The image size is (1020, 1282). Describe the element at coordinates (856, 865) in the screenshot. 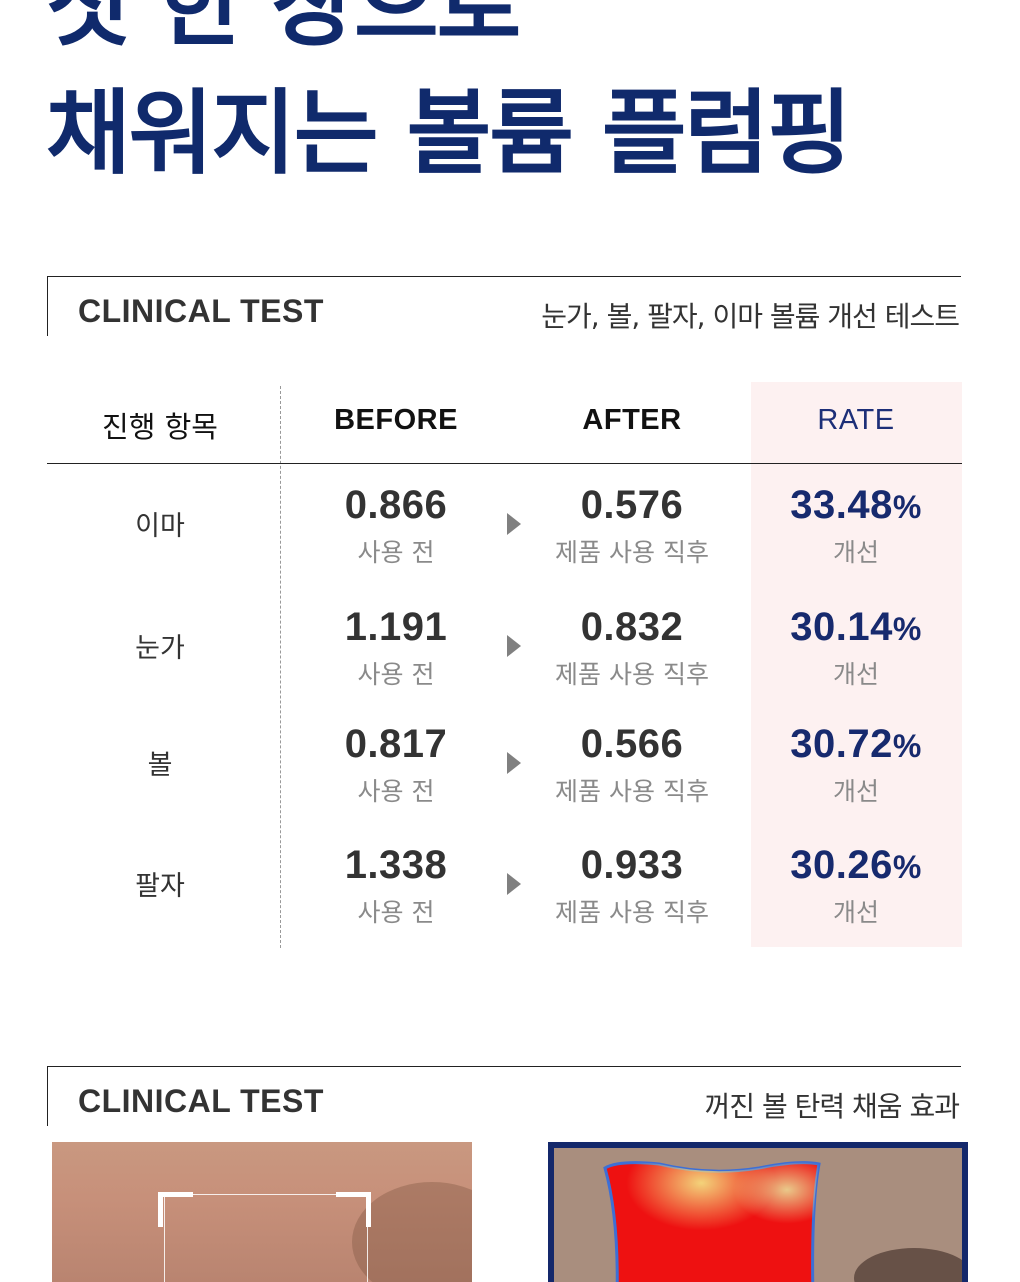

I see `rate-value: 30.26%` at that location.